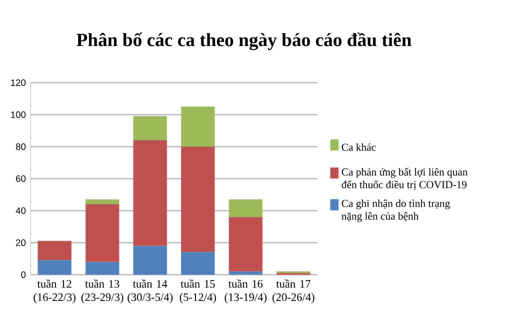 The image size is (506, 332). Describe the element at coordinates (21, 210) in the screenshot. I see `y-tick-label: 40` at that location.